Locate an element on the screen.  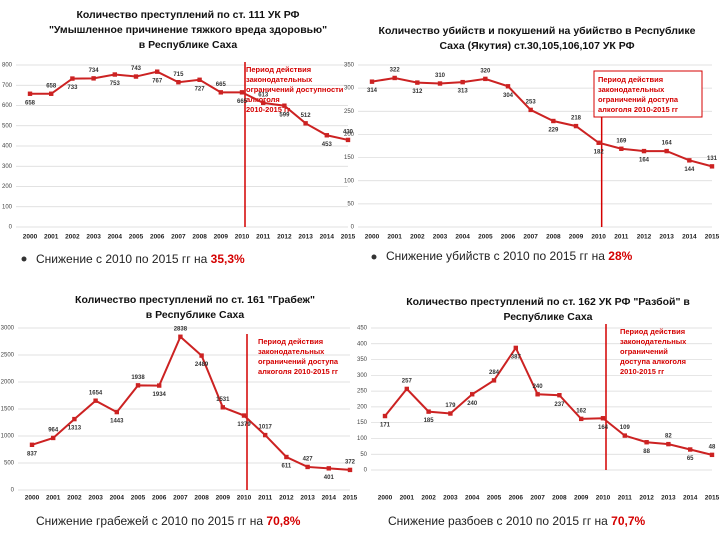
caption-text: Снижение убийств с 2010 по 2015 гг на is located at coordinates (497, 256).